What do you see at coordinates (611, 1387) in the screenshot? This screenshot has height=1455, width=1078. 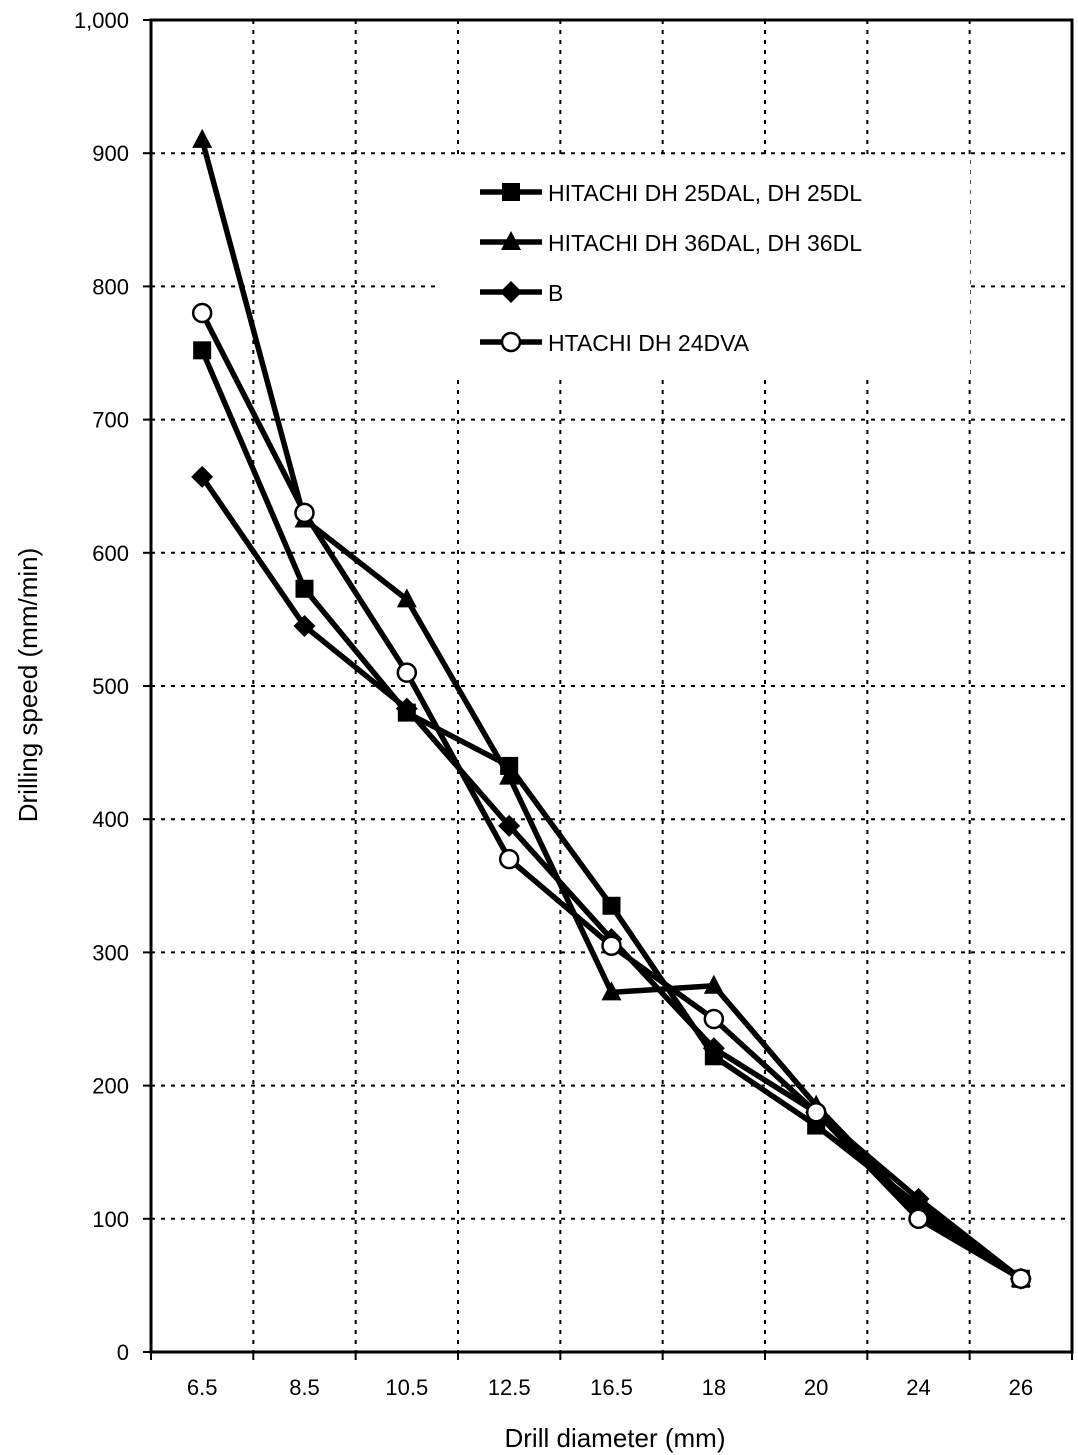 I see `x-tick-label: 16.5` at bounding box center [611, 1387].